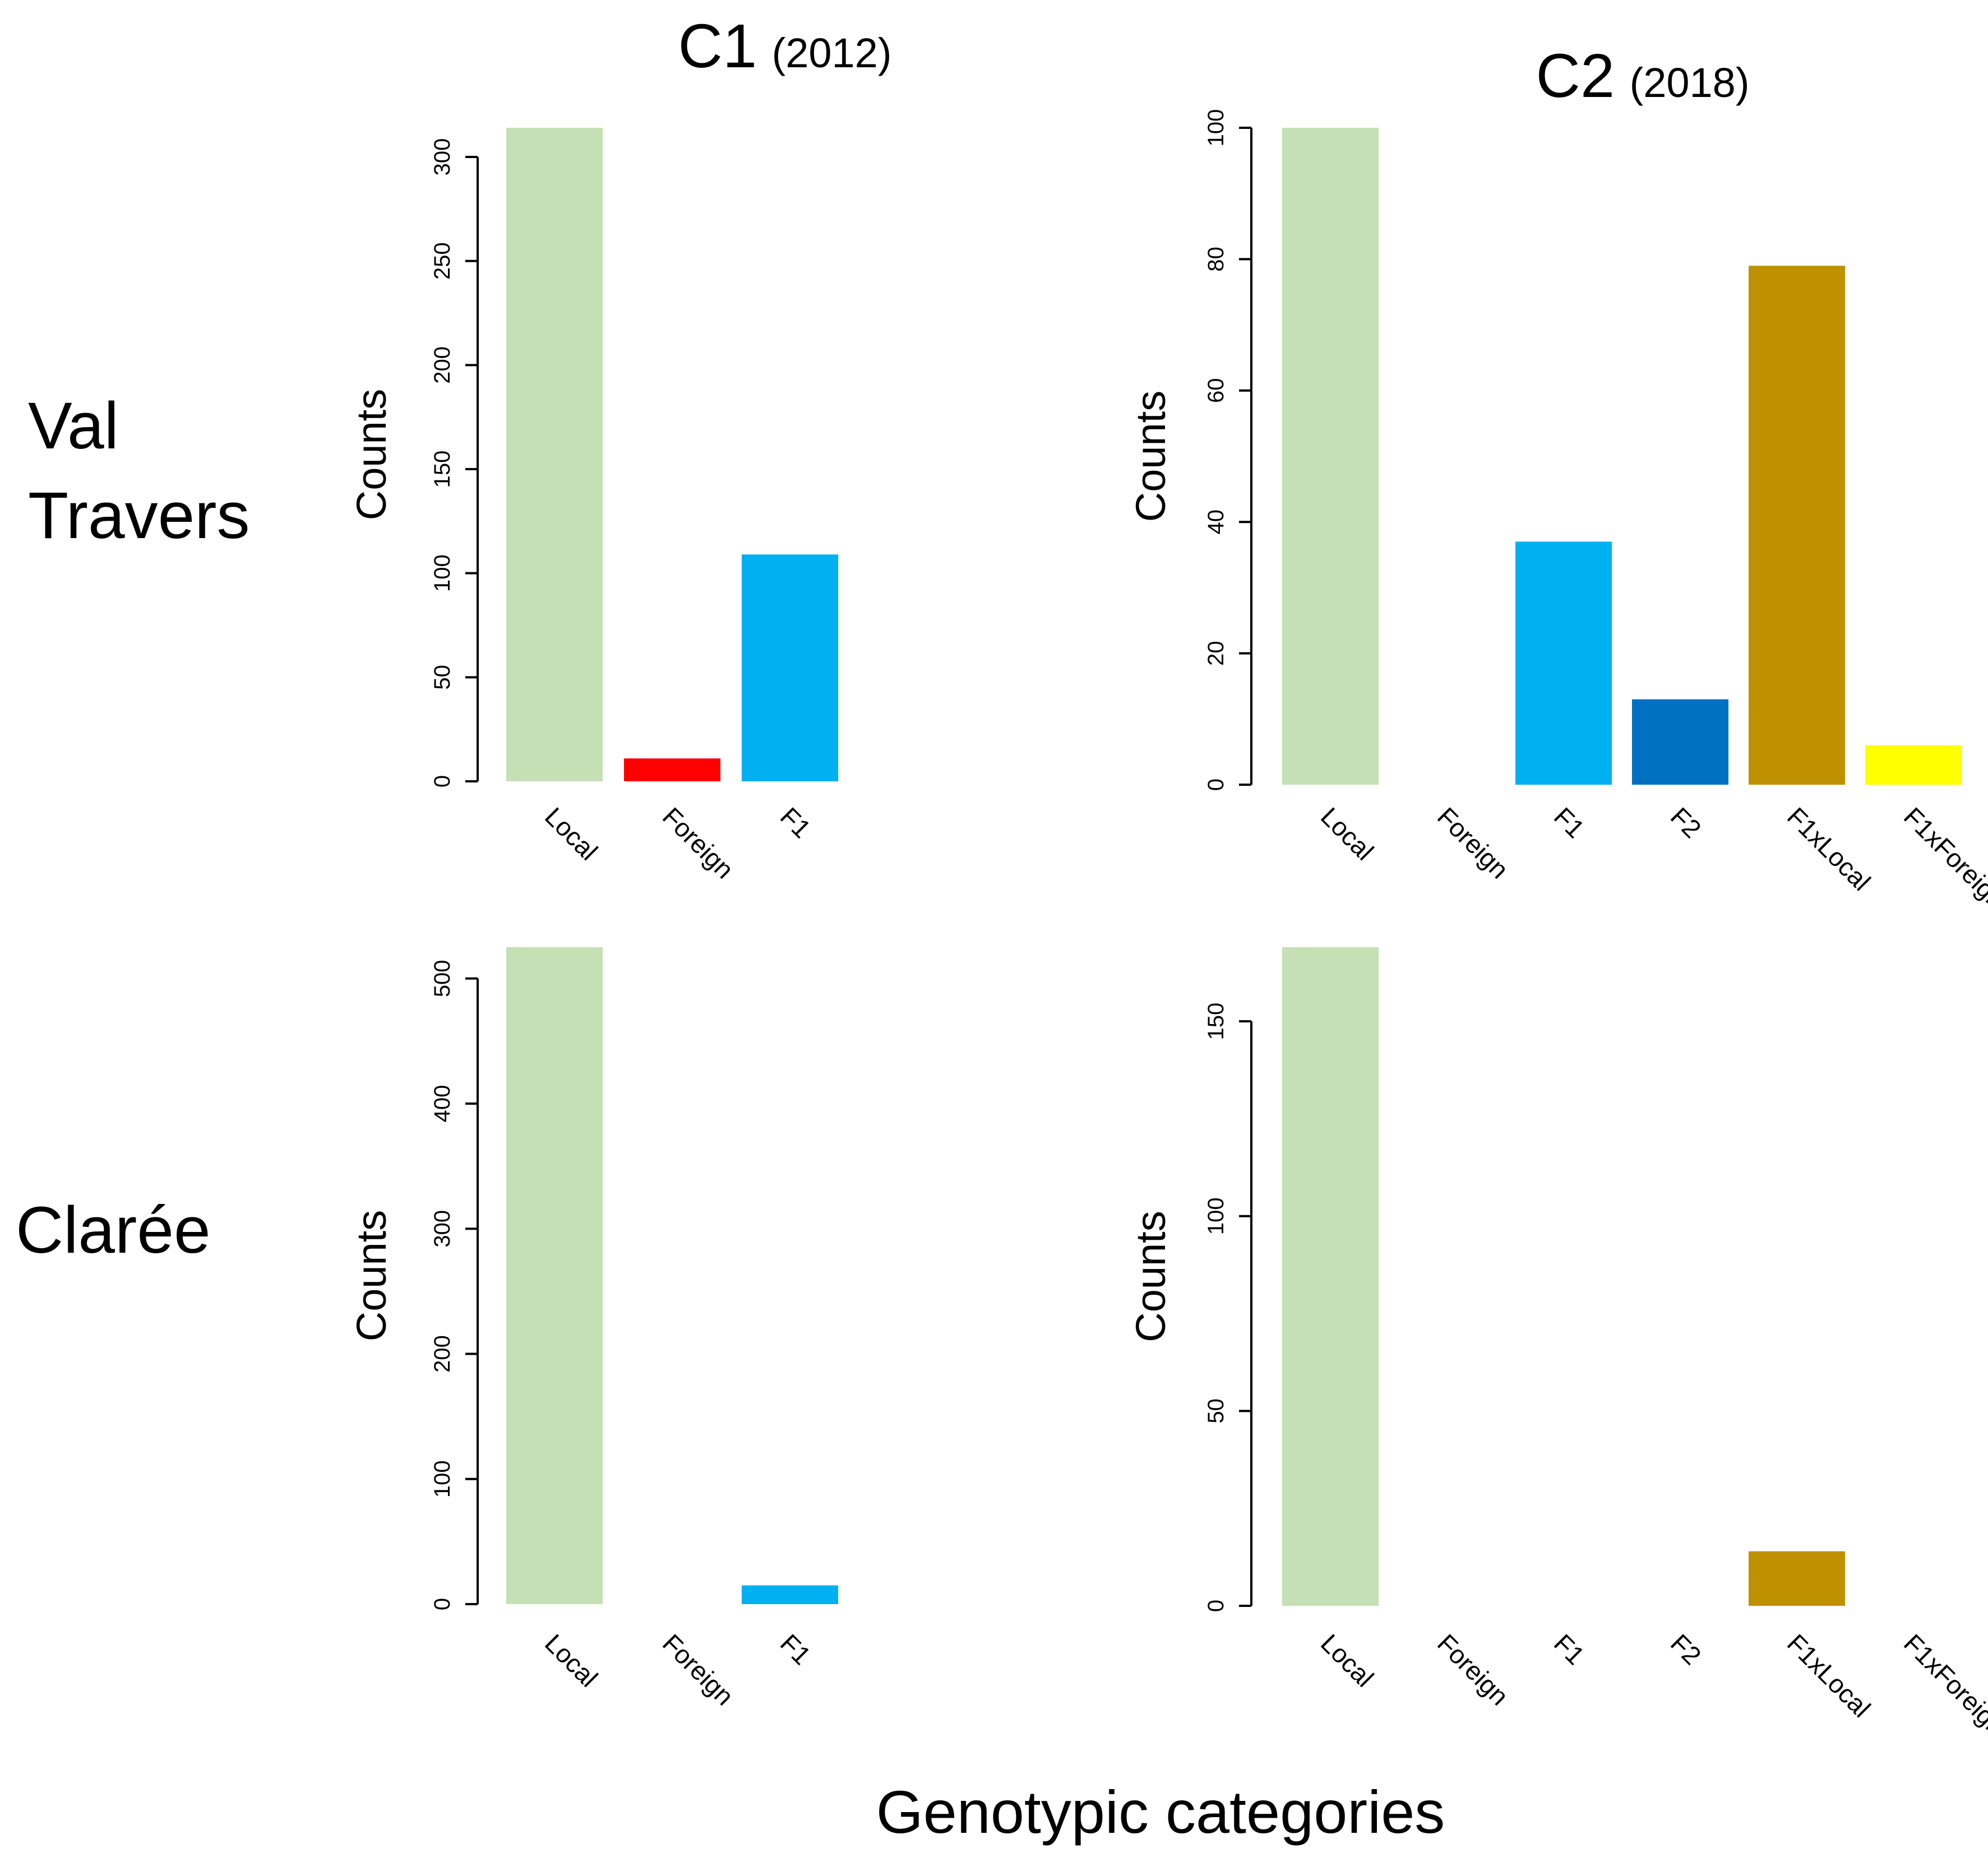 This screenshot has width=1988, height=1853. I want to click on col-title-c2-year: (2018), so click(1690, 82).